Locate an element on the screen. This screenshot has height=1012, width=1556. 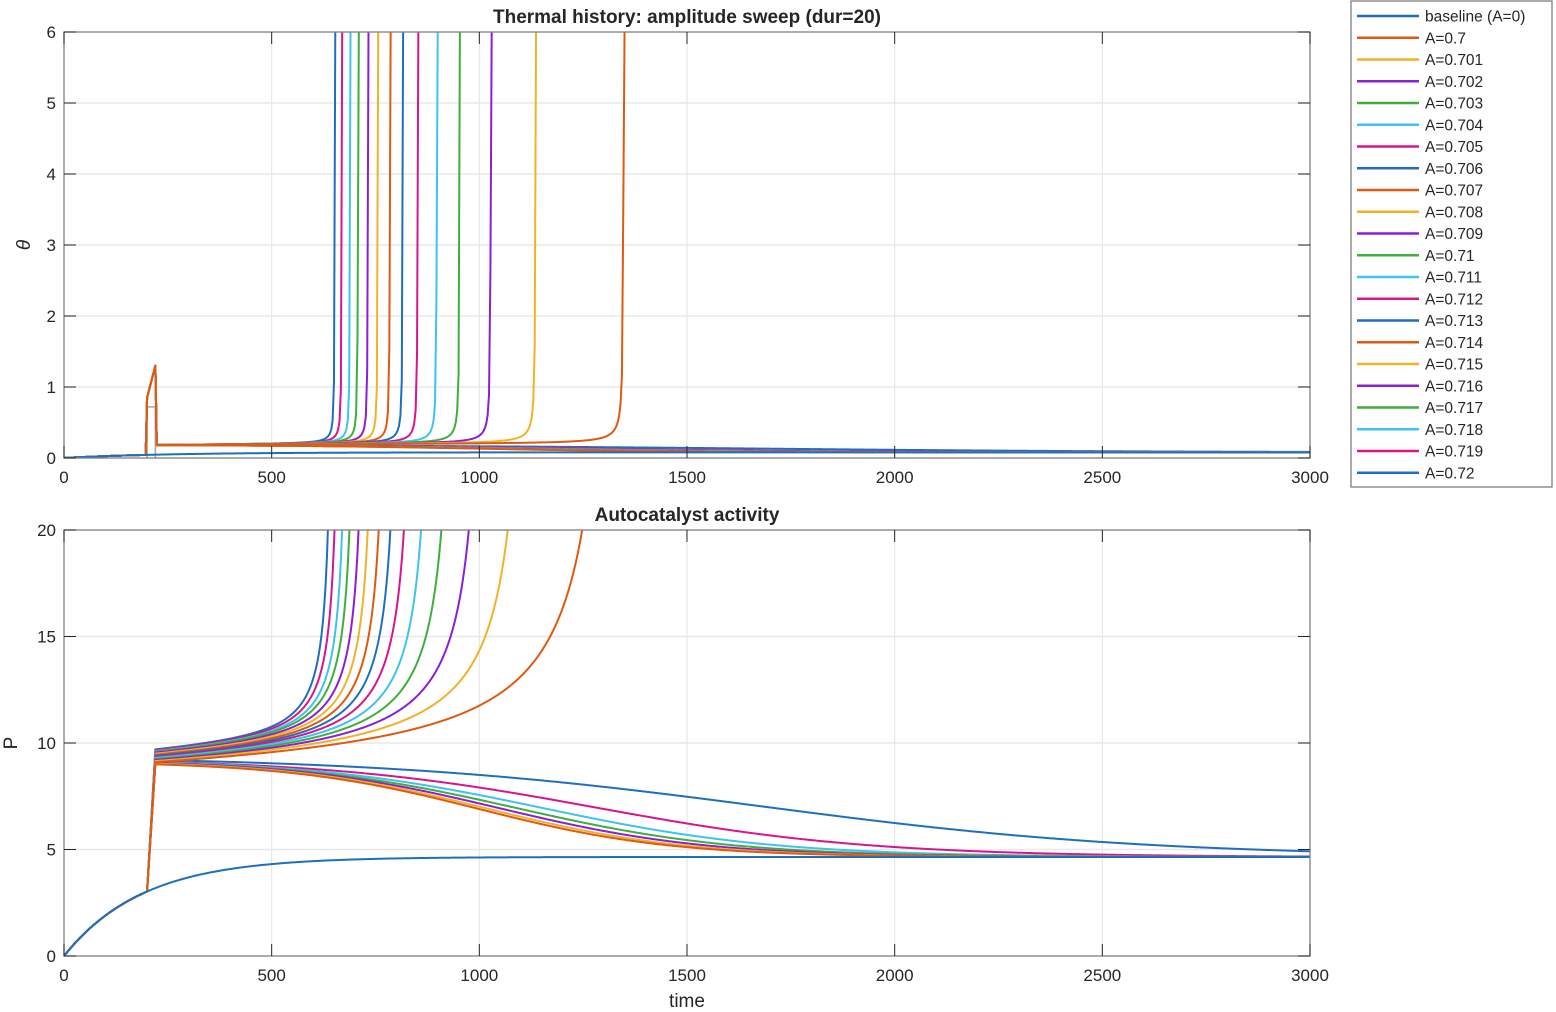
autocatalyst-xlabel: time is located at coordinates (687, 1001).